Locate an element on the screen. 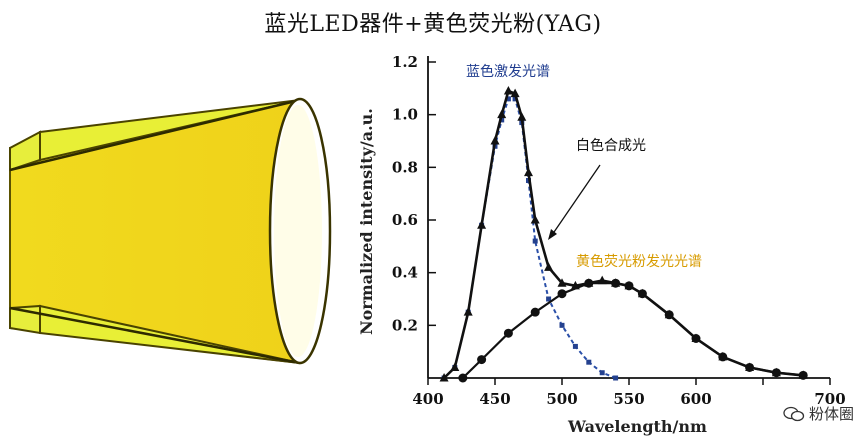 This screenshot has height=440, width=866. x-tick-label: 500 is located at coordinates (561, 399).